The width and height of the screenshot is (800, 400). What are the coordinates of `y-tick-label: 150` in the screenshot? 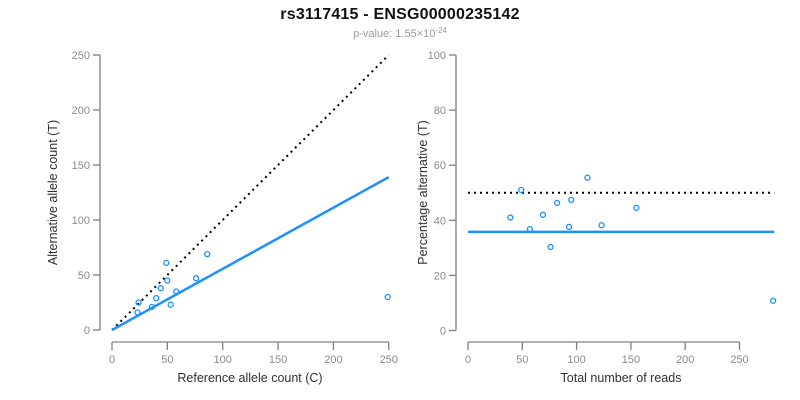 It's located at (81, 166).